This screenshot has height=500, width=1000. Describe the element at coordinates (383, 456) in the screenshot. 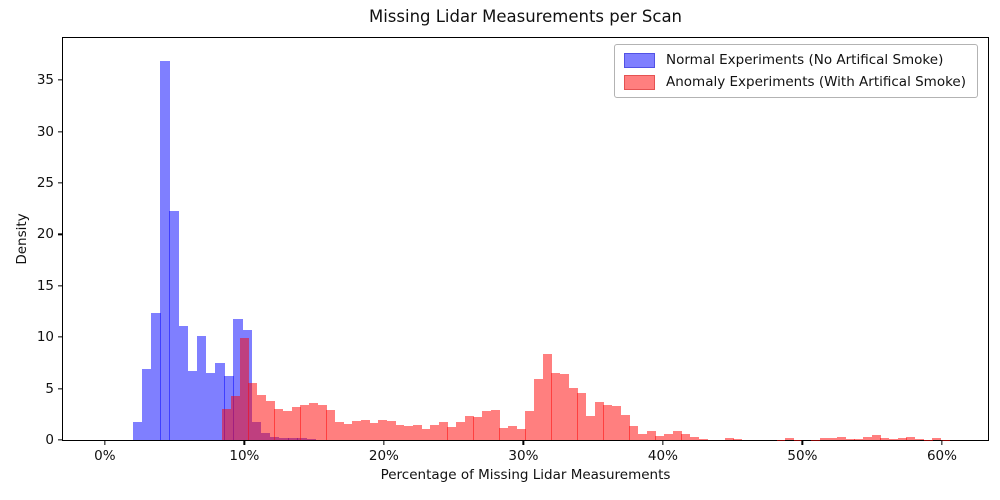

I see `x-tick-label: 20%` at that location.